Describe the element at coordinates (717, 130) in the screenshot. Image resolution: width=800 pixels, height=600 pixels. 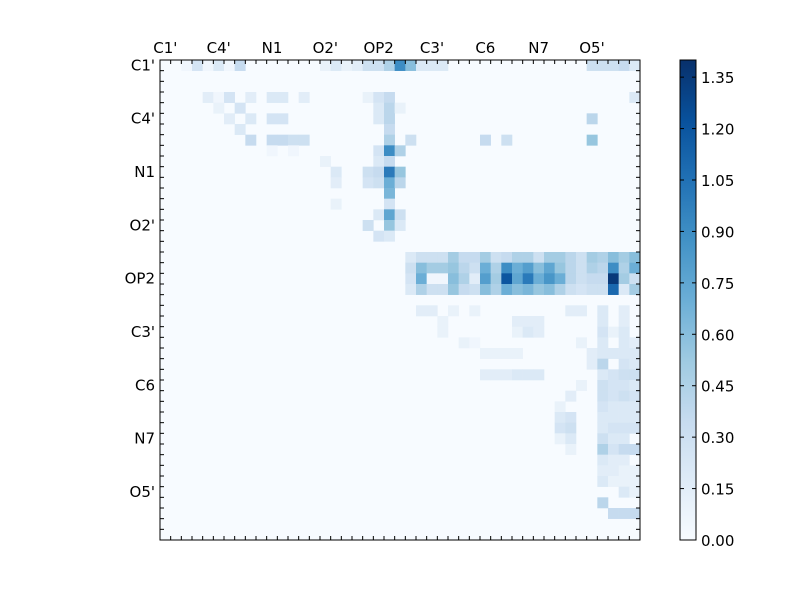
I see `colorbar-tick-label: 1.20` at that location.